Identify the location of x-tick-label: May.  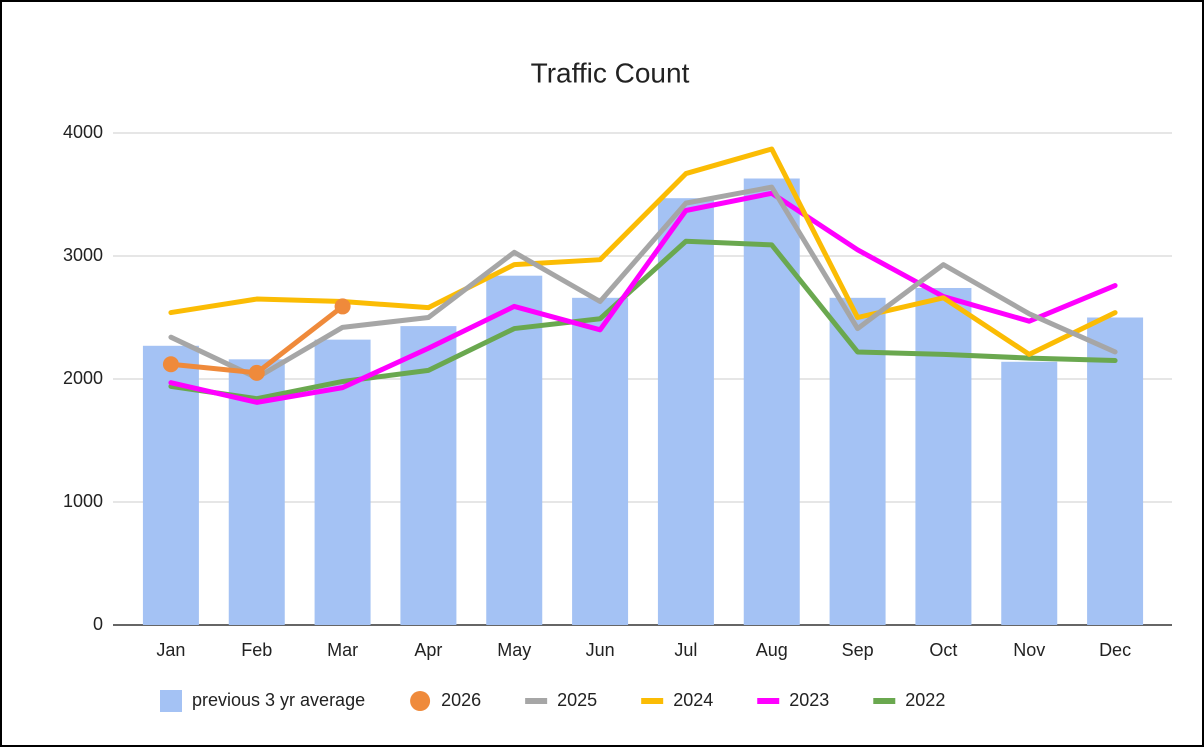
(514, 650).